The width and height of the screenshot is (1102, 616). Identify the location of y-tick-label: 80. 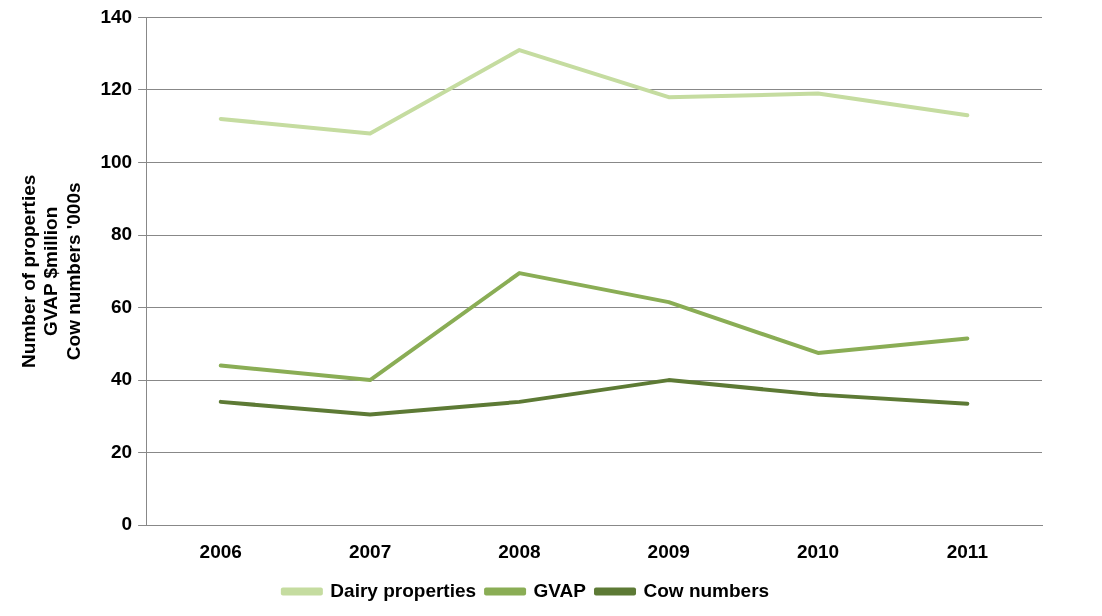
(121, 234).